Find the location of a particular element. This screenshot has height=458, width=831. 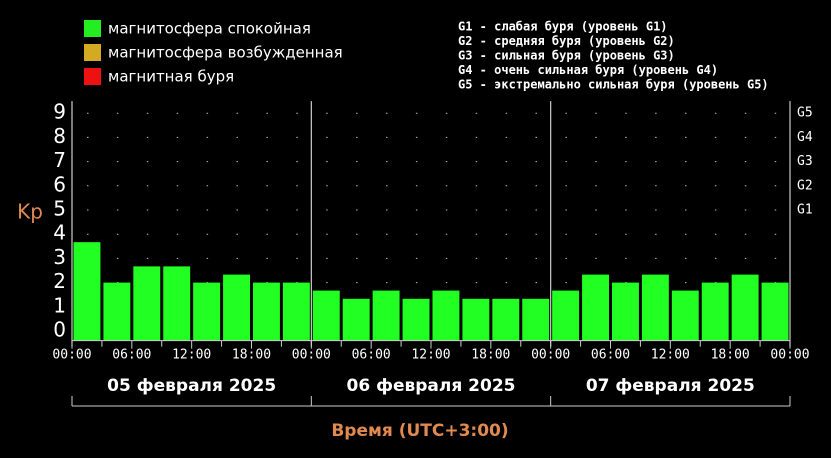

y2-tick-label: G2 is located at coordinates (805, 185).